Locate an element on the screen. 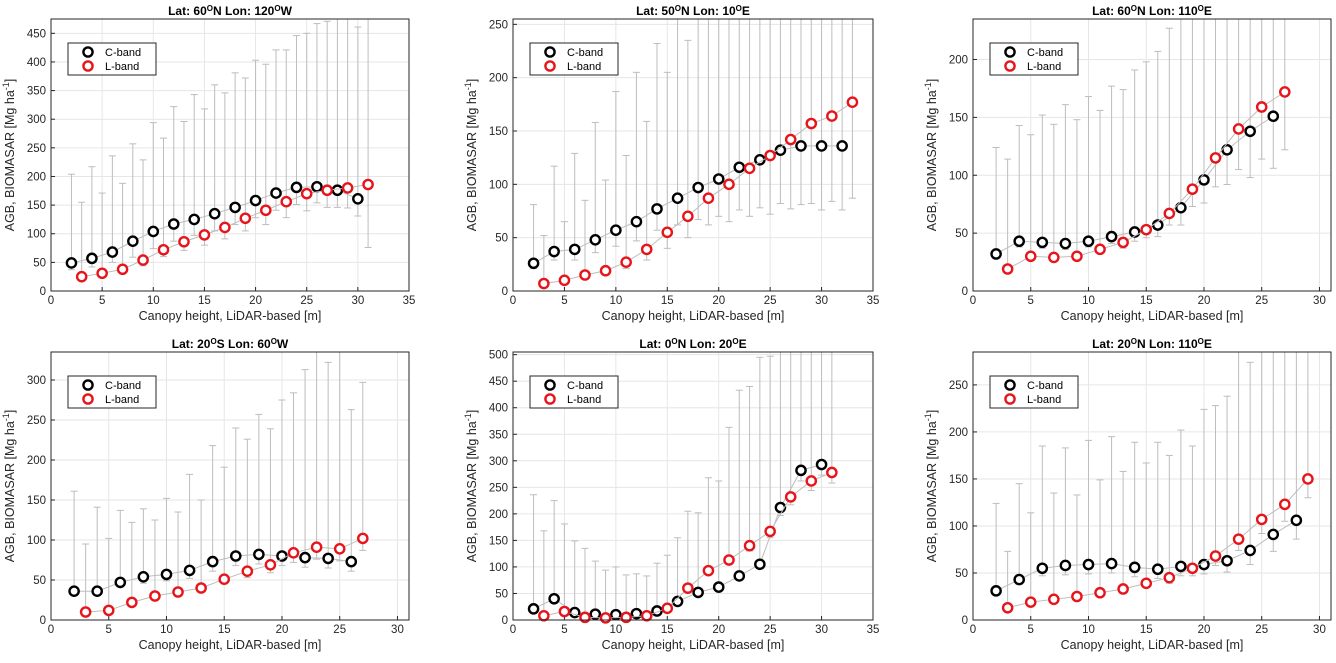  y-tick-label: 400 is located at coordinates (498, 409).